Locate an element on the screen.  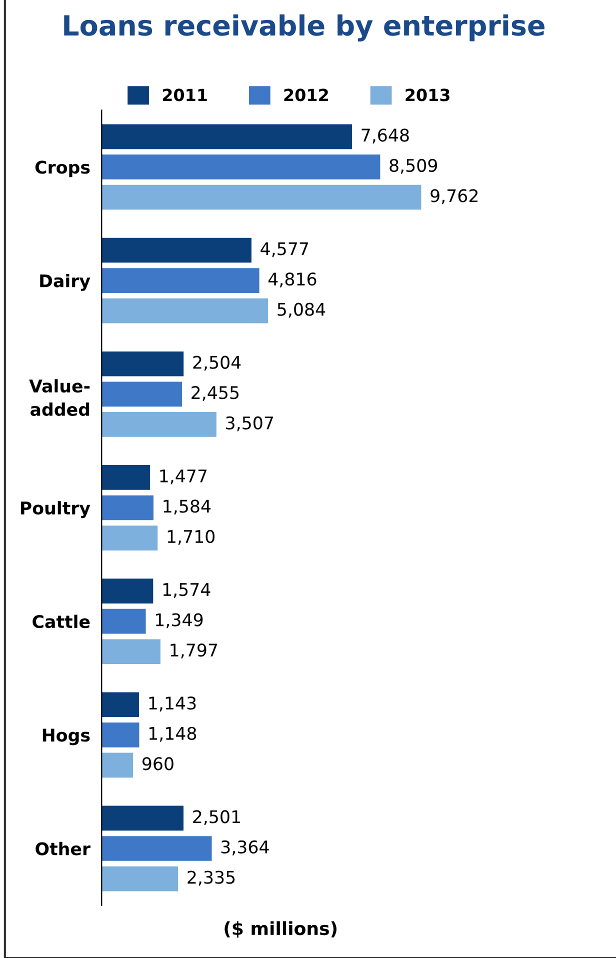
data-label: 2,455 is located at coordinates (215, 393).